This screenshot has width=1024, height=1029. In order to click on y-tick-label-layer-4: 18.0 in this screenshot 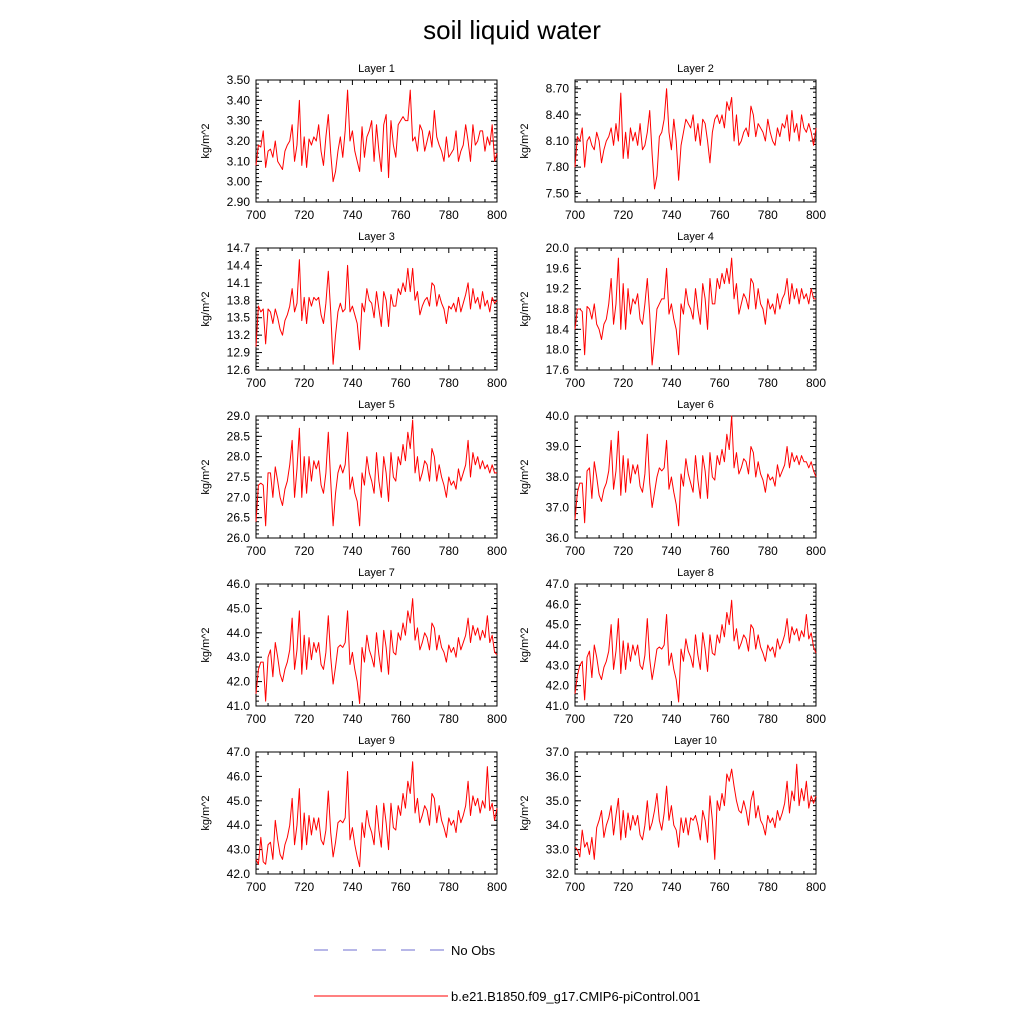, I will do `click(558, 350)`.